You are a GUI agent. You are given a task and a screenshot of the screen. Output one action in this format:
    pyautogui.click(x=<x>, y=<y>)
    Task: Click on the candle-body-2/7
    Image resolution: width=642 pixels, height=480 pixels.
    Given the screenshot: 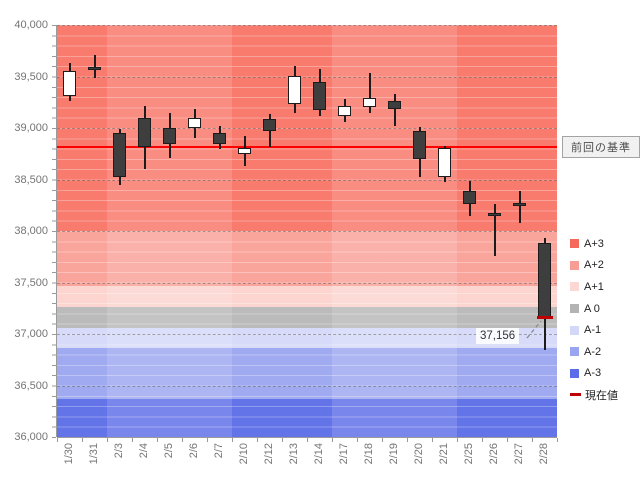 What is the action you would take?
    pyautogui.click(x=219, y=138)
    